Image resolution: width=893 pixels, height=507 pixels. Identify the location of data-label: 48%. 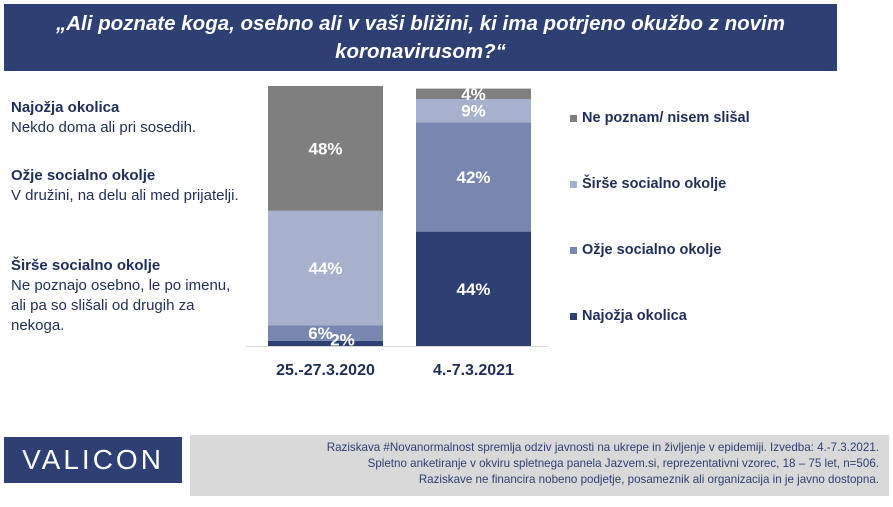
(325, 148).